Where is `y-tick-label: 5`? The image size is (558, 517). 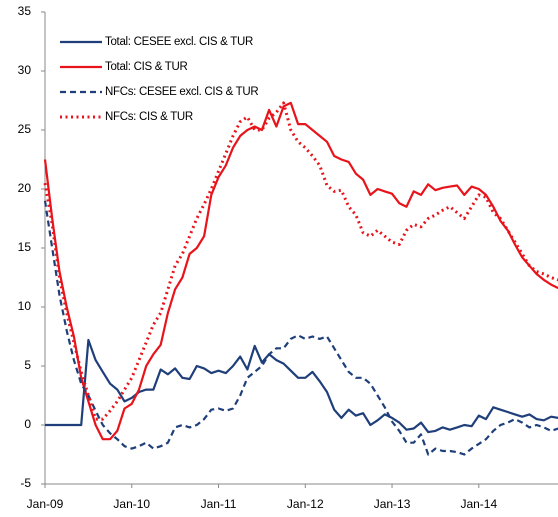 y-tick-label: 5 is located at coordinates (27, 365).